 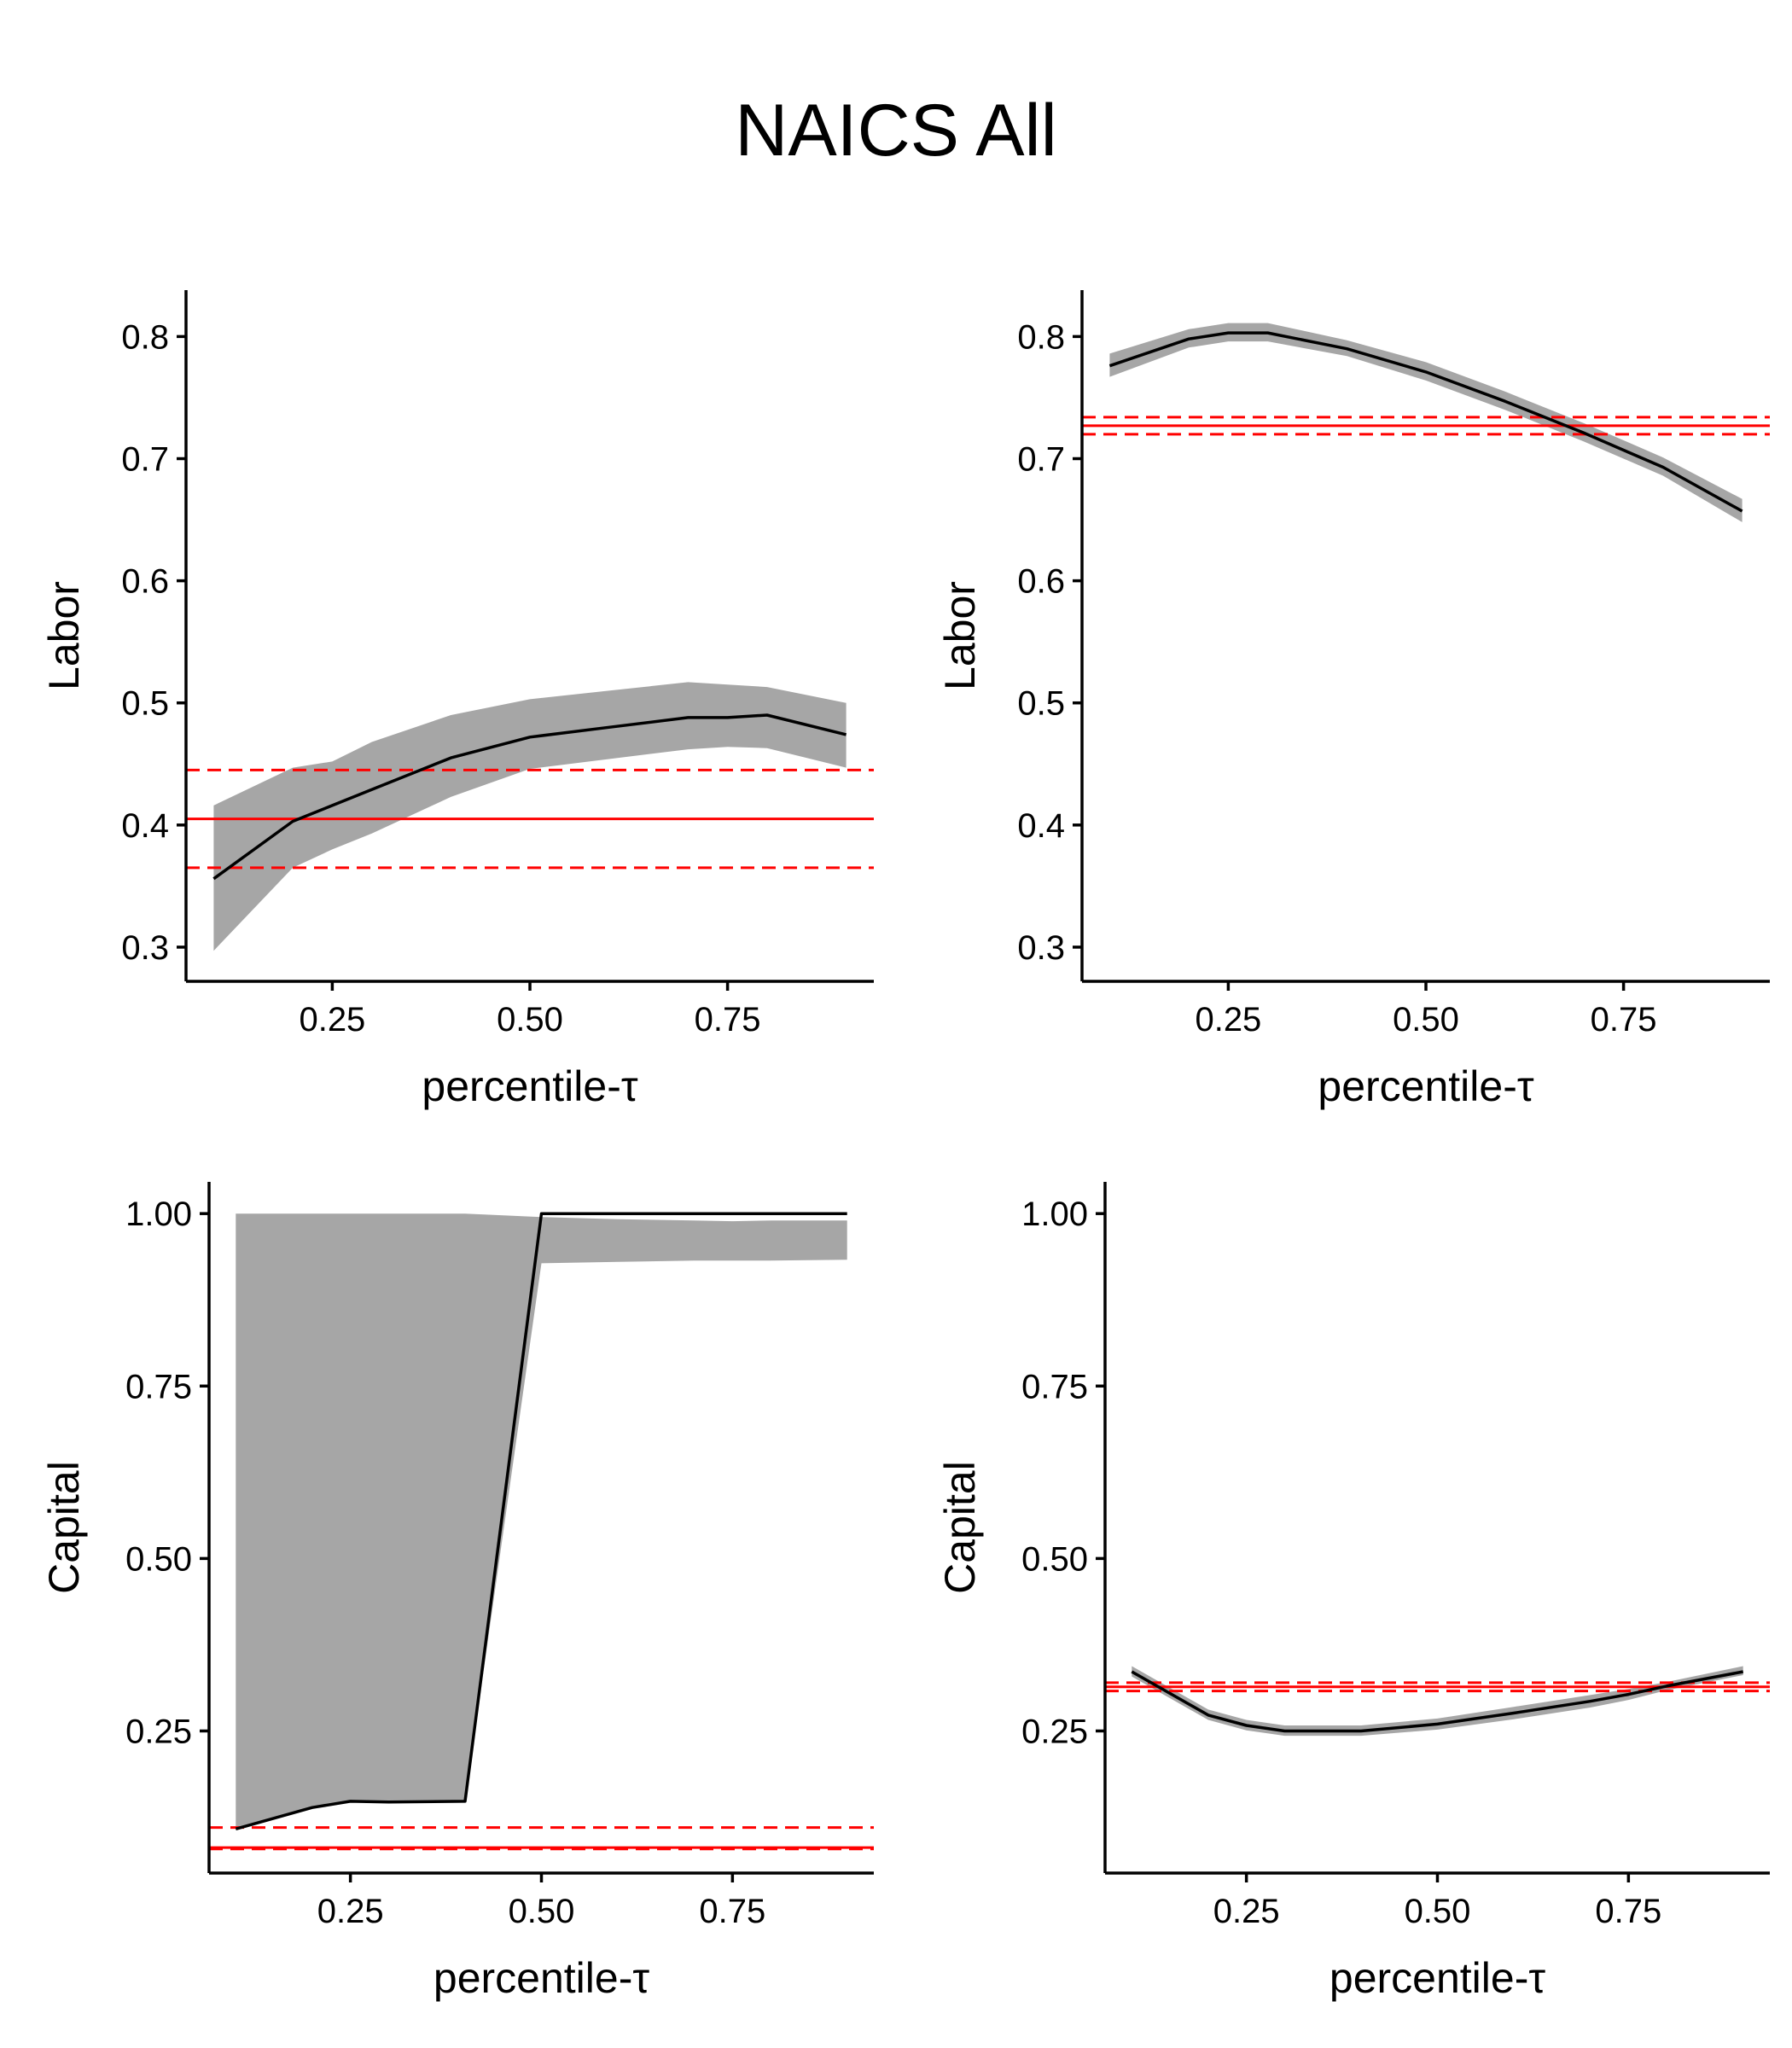 What do you see at coordinates (896, 131) in the screenshot?
I see `page-title: NAICS All` at bounding box center [896, 131].